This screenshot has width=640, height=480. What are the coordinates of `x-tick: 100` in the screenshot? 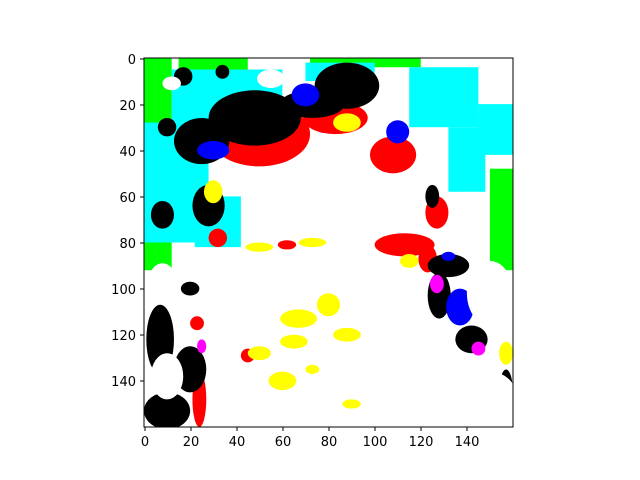 It's located at (375, 438).